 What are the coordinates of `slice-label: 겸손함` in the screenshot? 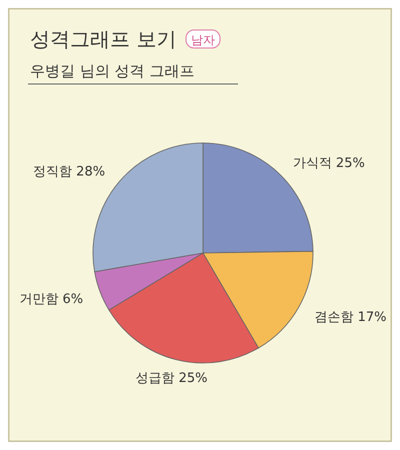 It's located at (334, 317).